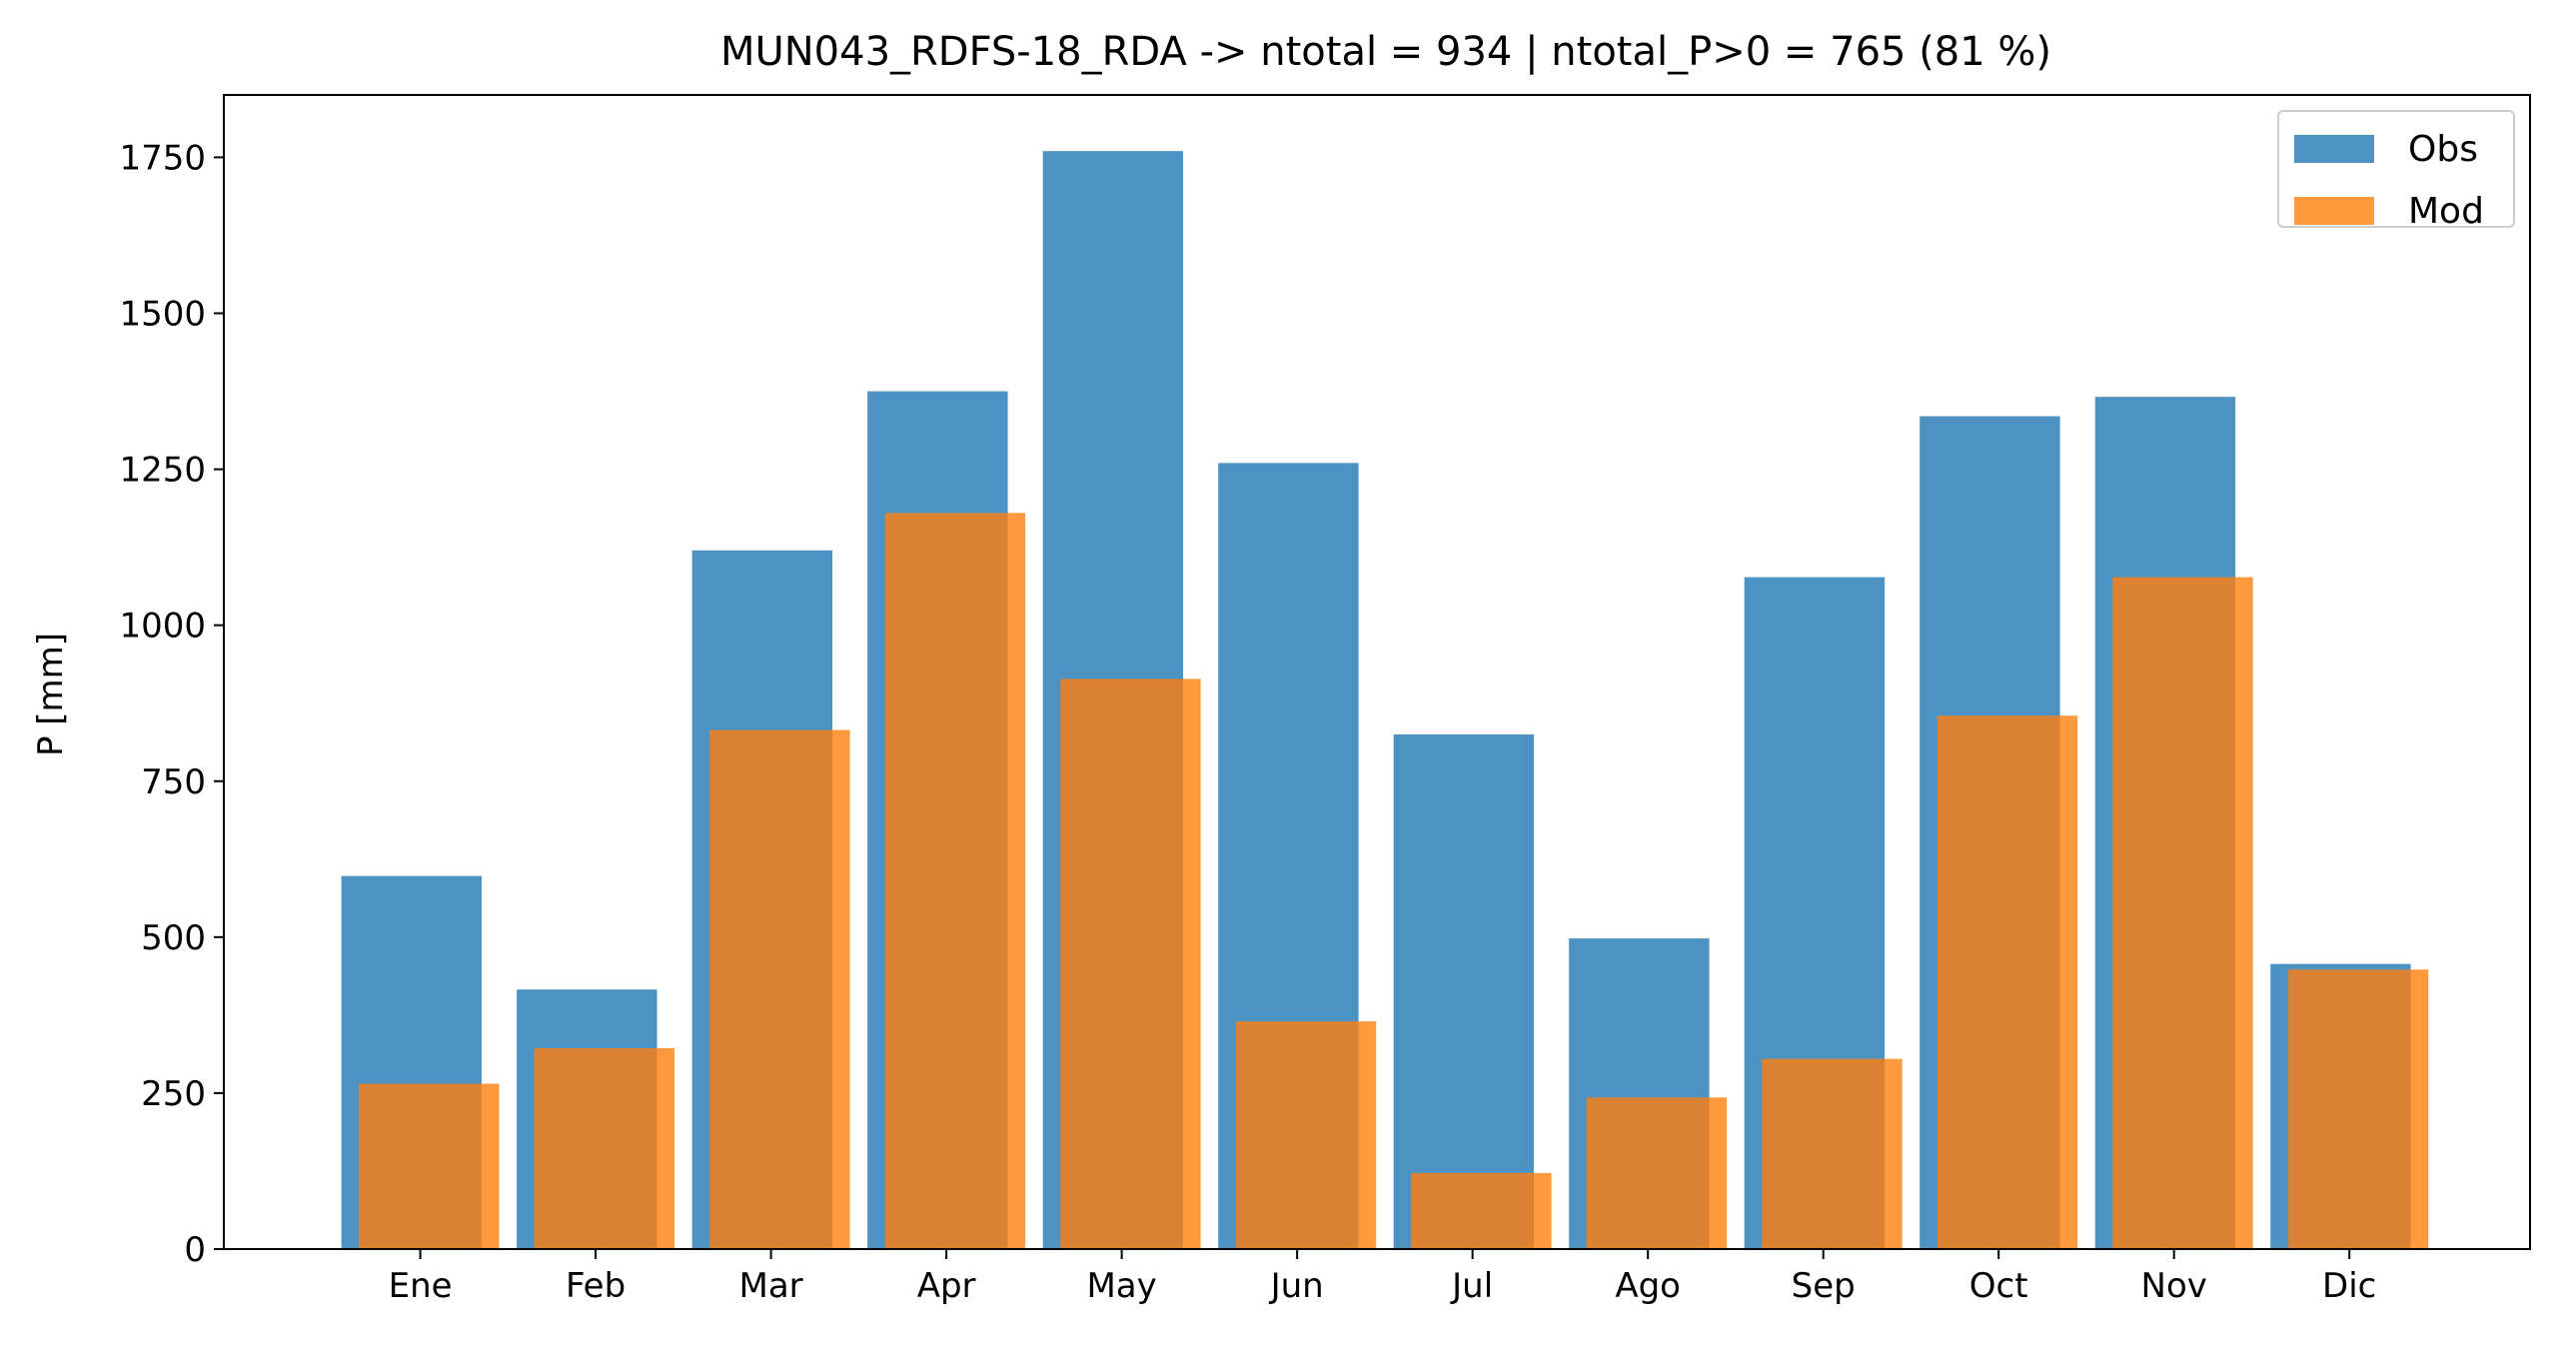 This screenshot has height=1348, width=2576. Describe the element at coordinates (421, 1286) in the screenshot. I see `x-tick-label: Ene` at that location.